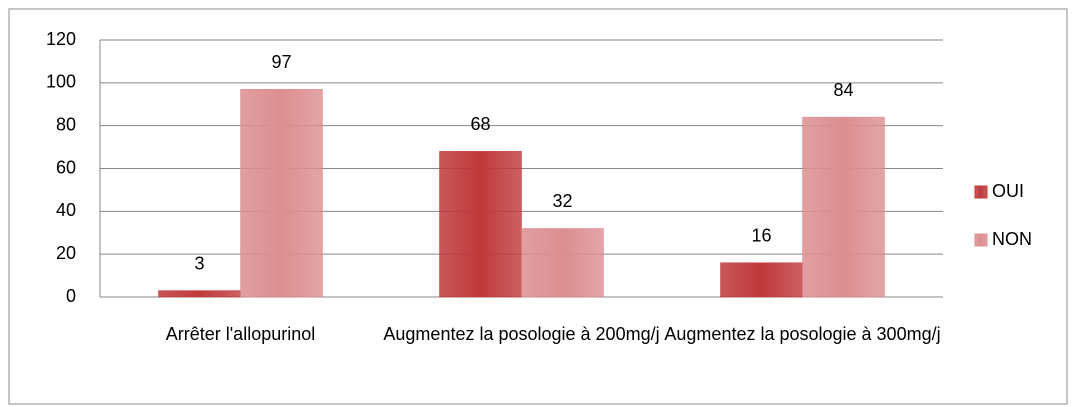 This screenshot has width=1077, height=407. I want to click on legend-label: NON, so click(1012, 239).